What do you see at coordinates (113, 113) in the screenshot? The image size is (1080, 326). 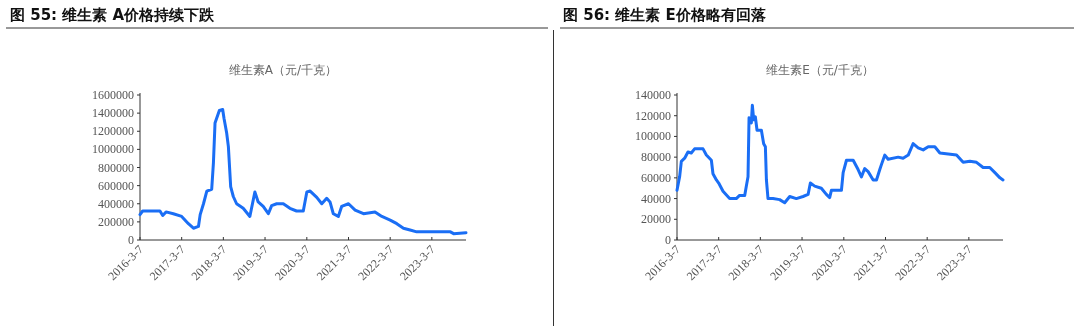 I see `y-tick-label: 1400000` at bounding box center [113, 113].